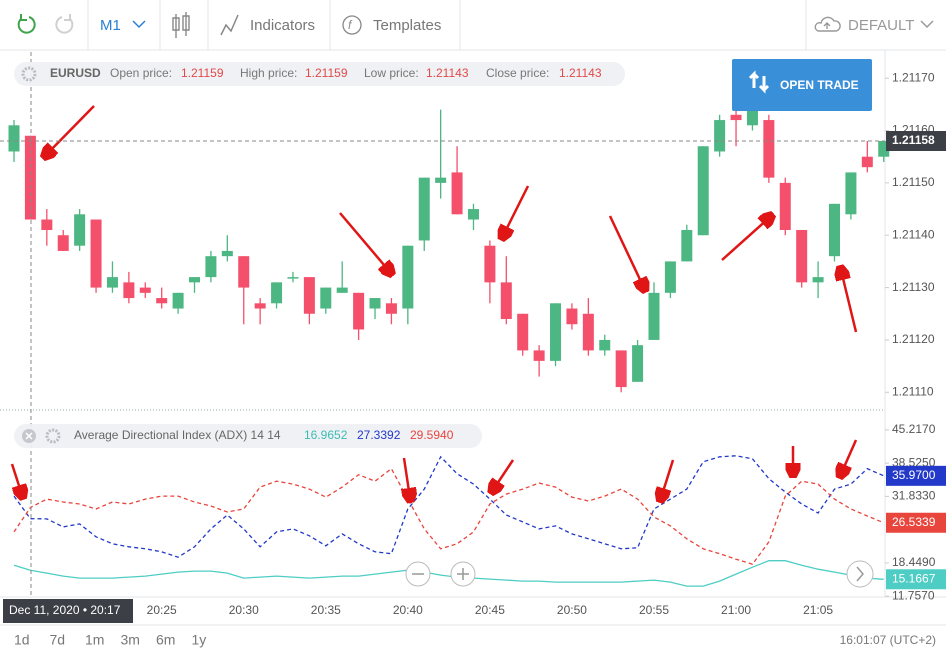 This screenshot has width=946, height=655. I want to click on layout-select: DEFAULT, so click(881, 25).